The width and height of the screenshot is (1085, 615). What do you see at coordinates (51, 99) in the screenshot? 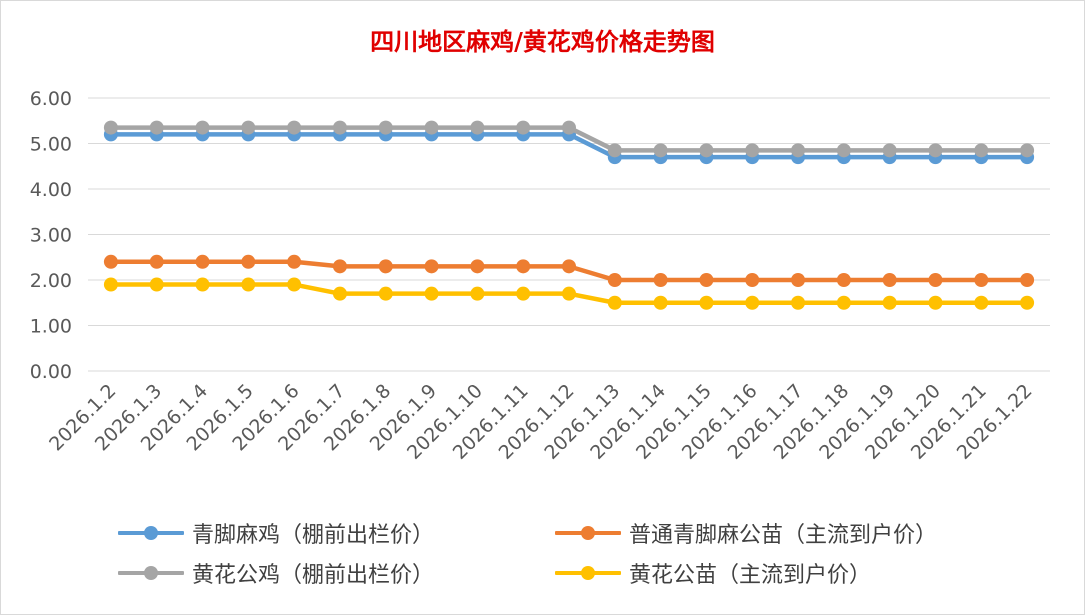
I see `y-tick-label: 6.00` at bounding box center [51, 99].